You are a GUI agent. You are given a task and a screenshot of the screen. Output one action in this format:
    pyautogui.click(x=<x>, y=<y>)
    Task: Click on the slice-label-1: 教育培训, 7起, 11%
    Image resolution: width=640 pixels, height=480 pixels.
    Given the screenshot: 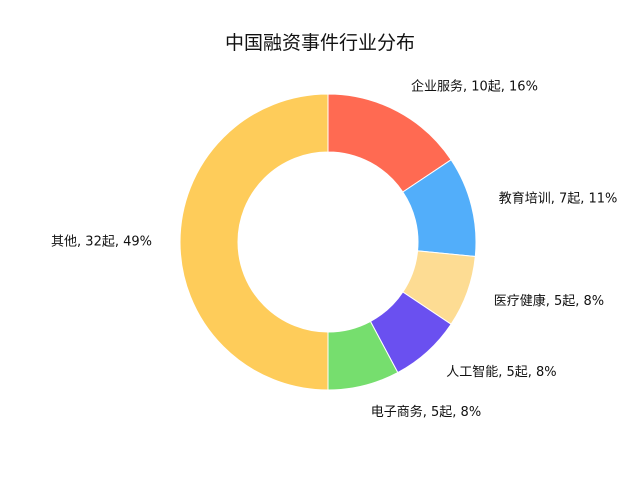 What is the action you would take?
    pyautogui.click(x=558, y=199)
    